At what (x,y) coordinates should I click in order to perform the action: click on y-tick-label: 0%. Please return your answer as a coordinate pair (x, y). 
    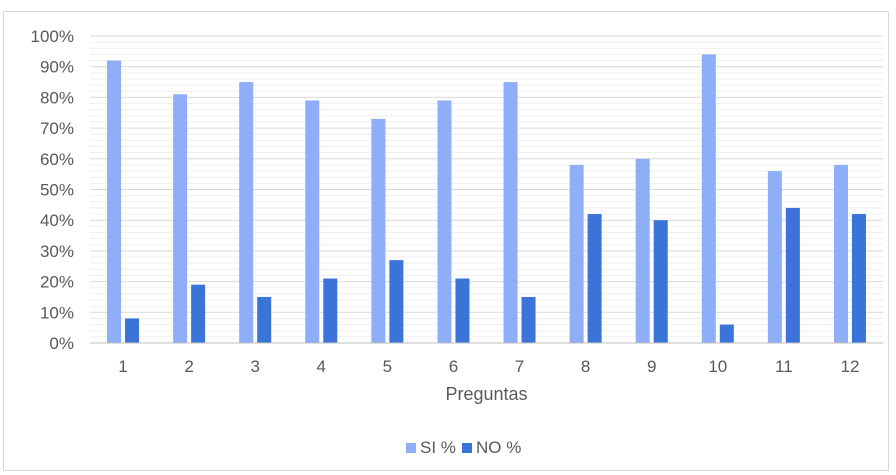
    Looking at the image, I should click on (61, 343).